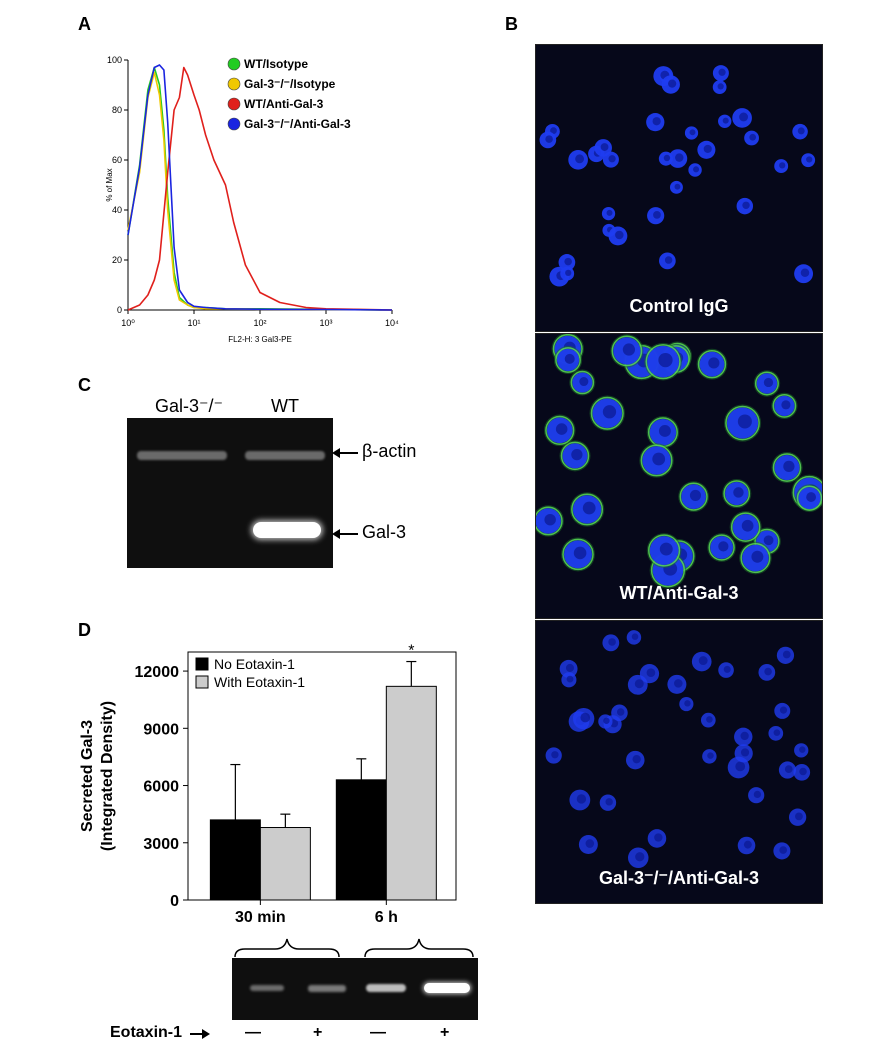 Image resolution: width=892 pixels, height=1061 pixels. What do you see at coordinates (117, 160) in the screenshot?
I see `y-tick-label: 60` at bounding box center [117, 160].